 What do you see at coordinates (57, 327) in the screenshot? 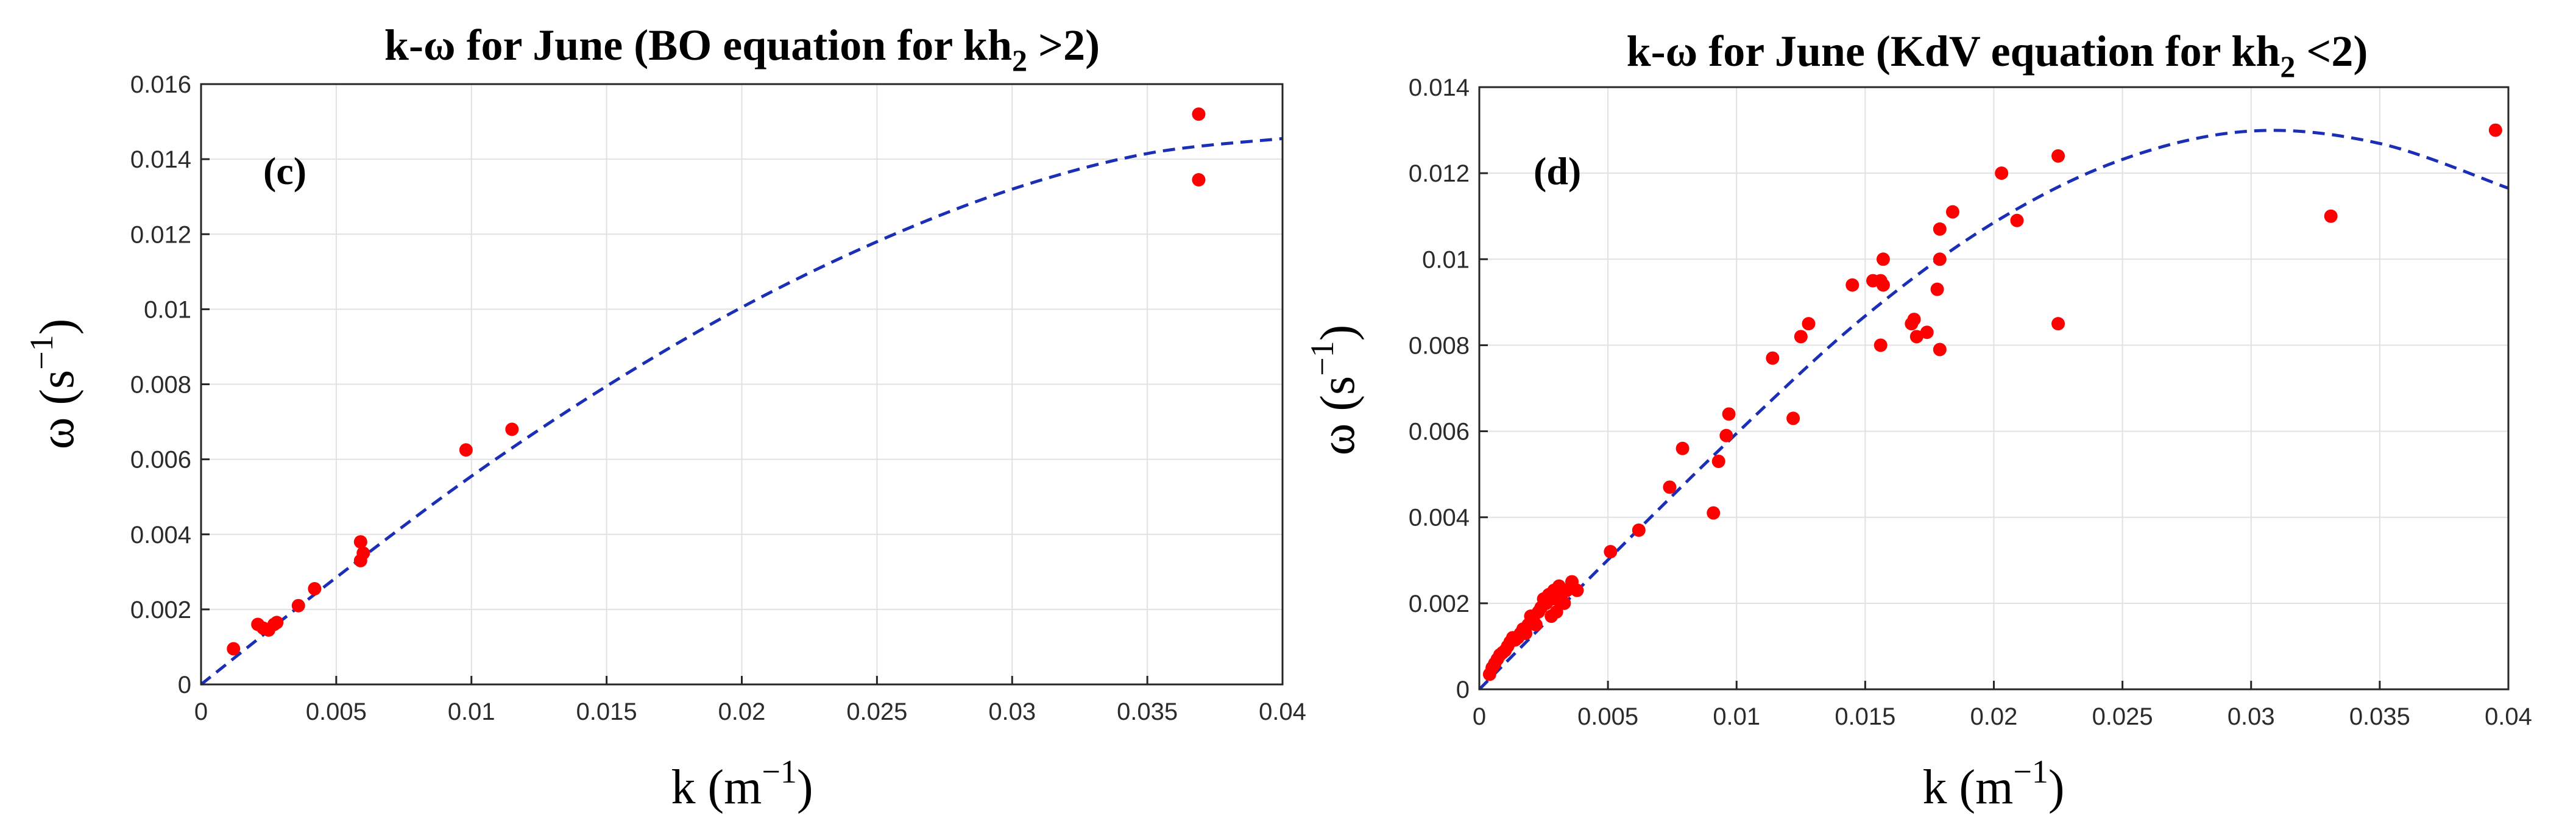
I see `y-axis-label-tail: )` at bounding box center [57, 327].